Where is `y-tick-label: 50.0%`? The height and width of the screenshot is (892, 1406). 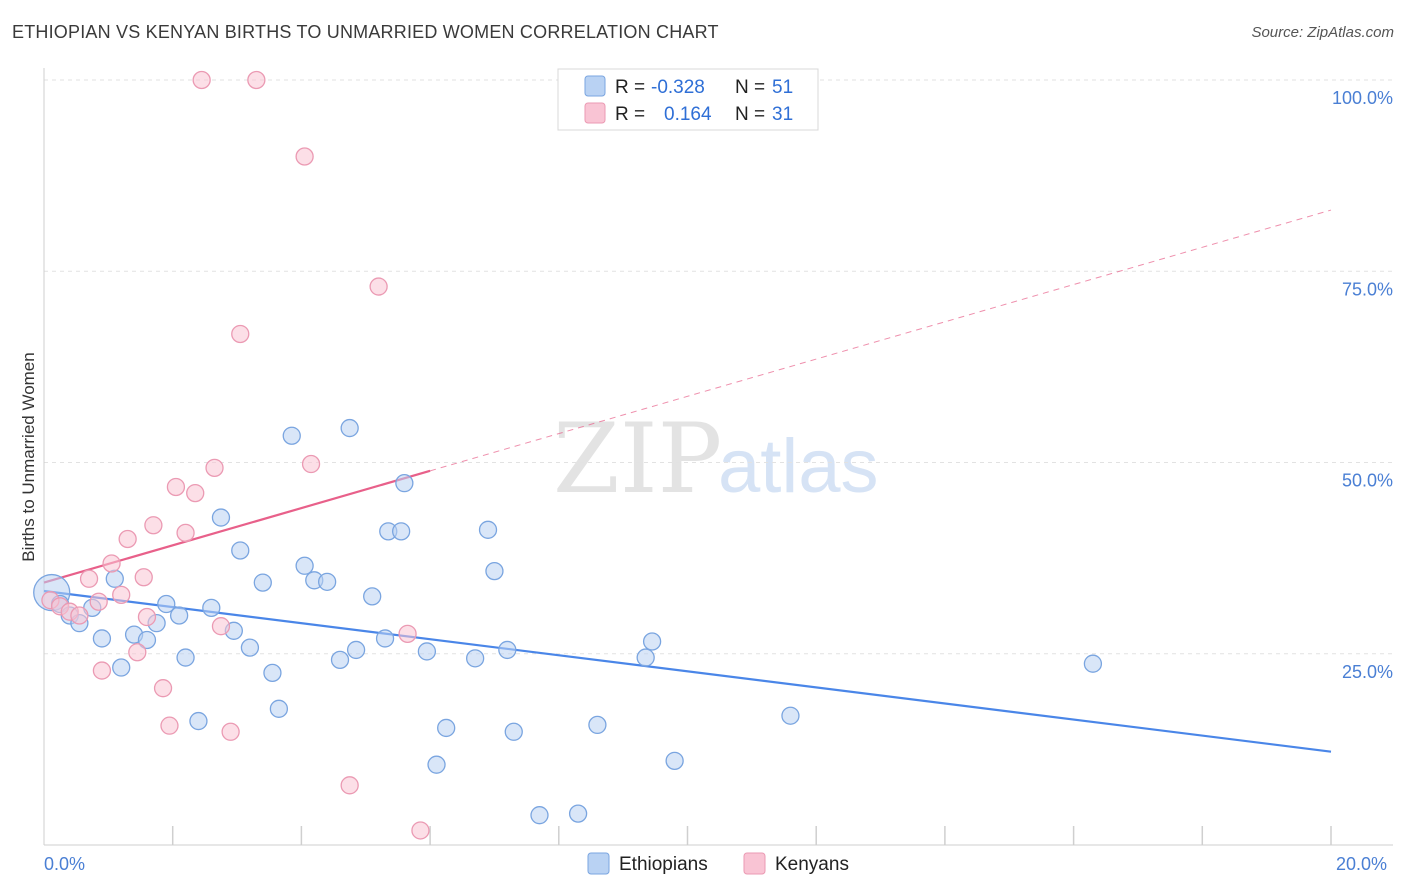 y-tick-label: 50.0% is located at coordinates (1367, 481).